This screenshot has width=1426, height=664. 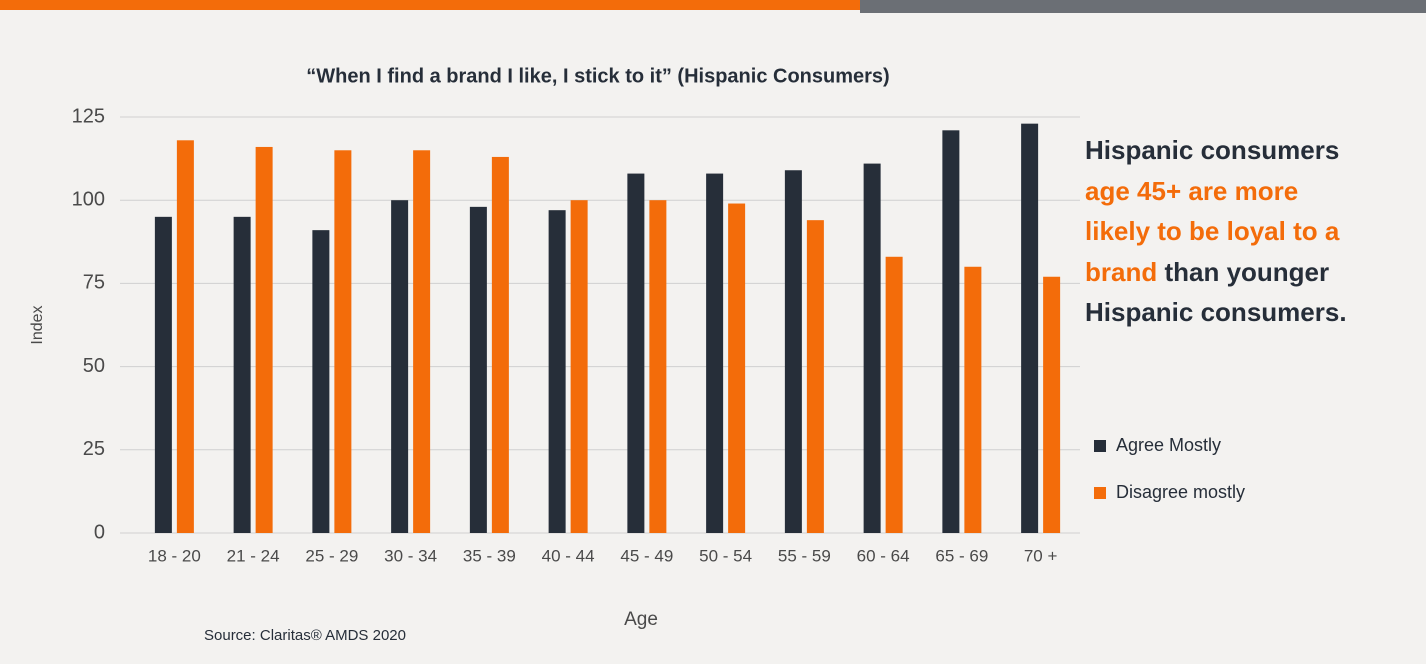 What do you see at coordinates (94, 449) in the screenshot?
I see `y-tick-label: 25` at bounding box center [94, 449].